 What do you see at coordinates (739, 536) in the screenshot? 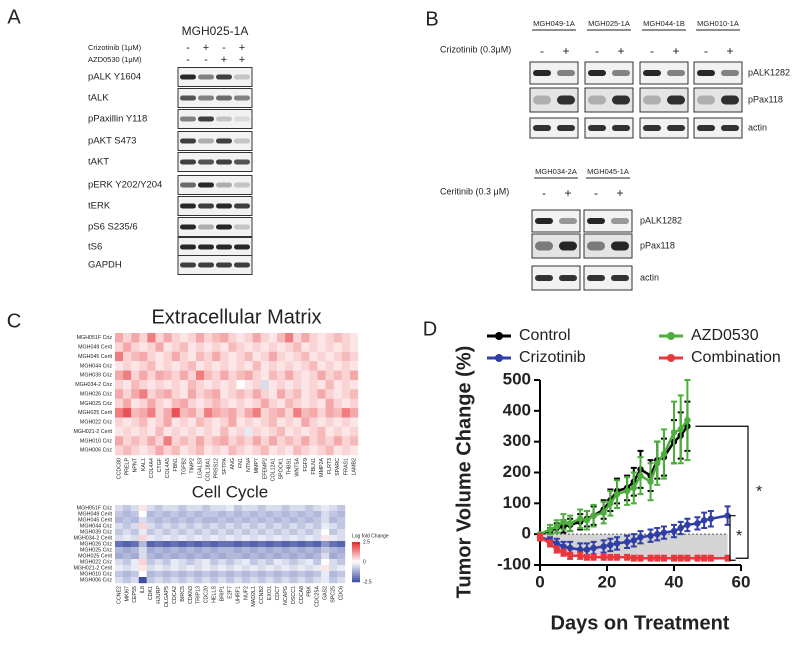
I see `annotation: *` at bounding box center [739, 536].